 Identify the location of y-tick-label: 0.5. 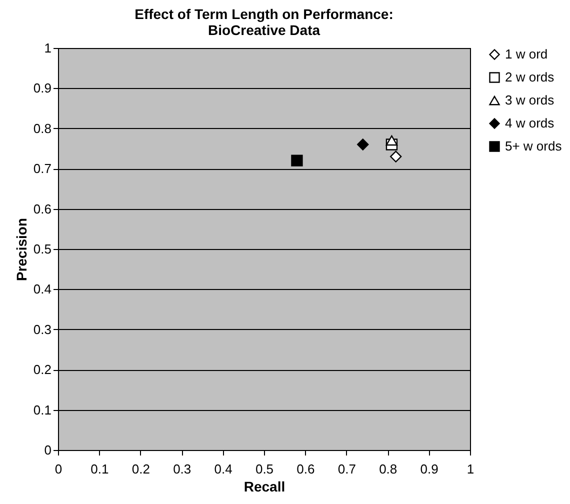
(42, 249).